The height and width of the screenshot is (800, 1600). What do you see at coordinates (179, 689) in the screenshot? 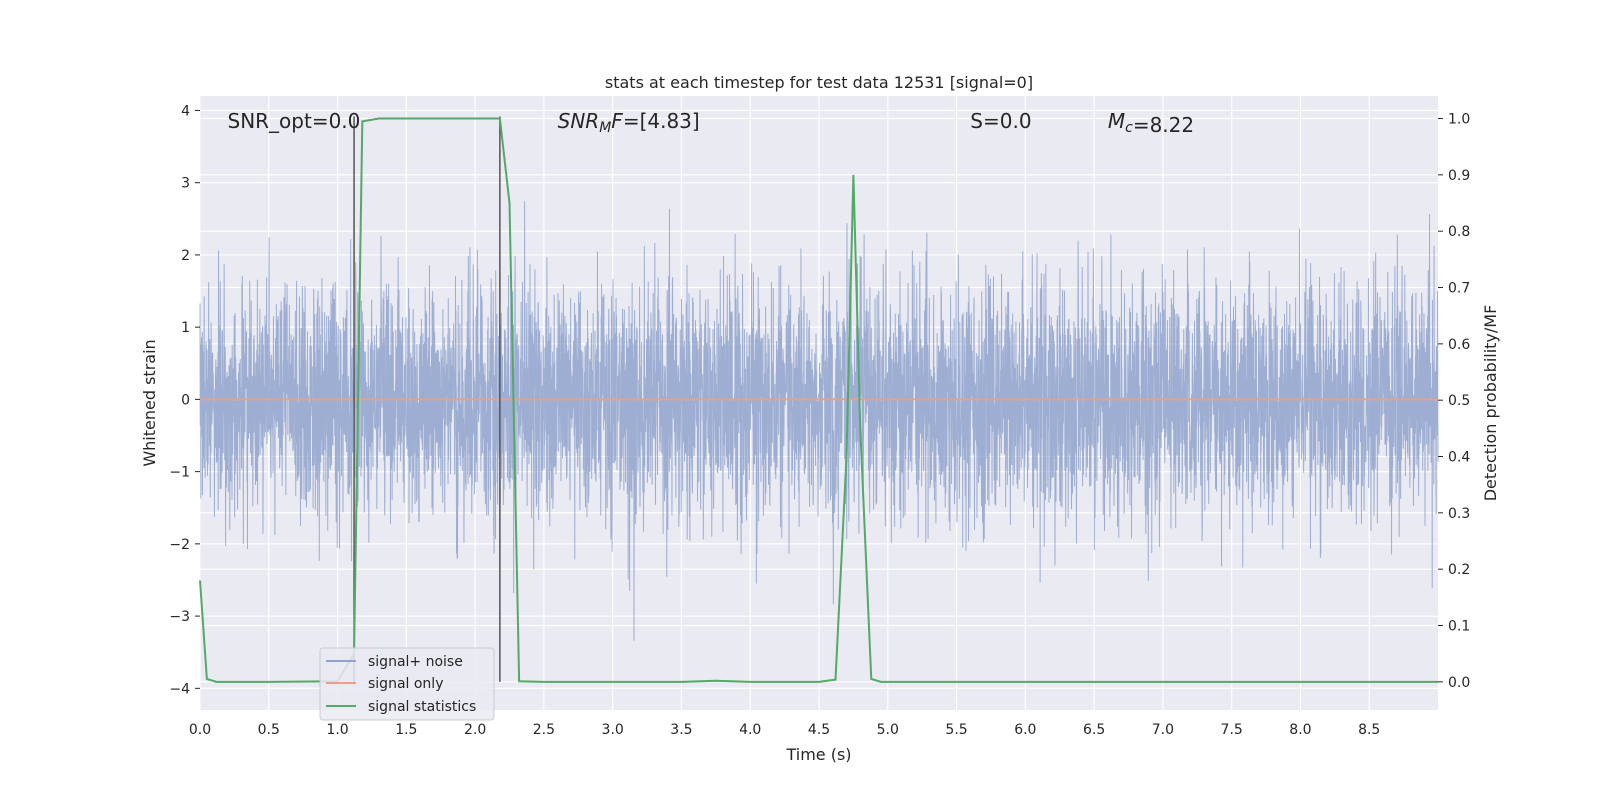
I see `y-tick-label-left: −4` at bounding box center [179, 689].